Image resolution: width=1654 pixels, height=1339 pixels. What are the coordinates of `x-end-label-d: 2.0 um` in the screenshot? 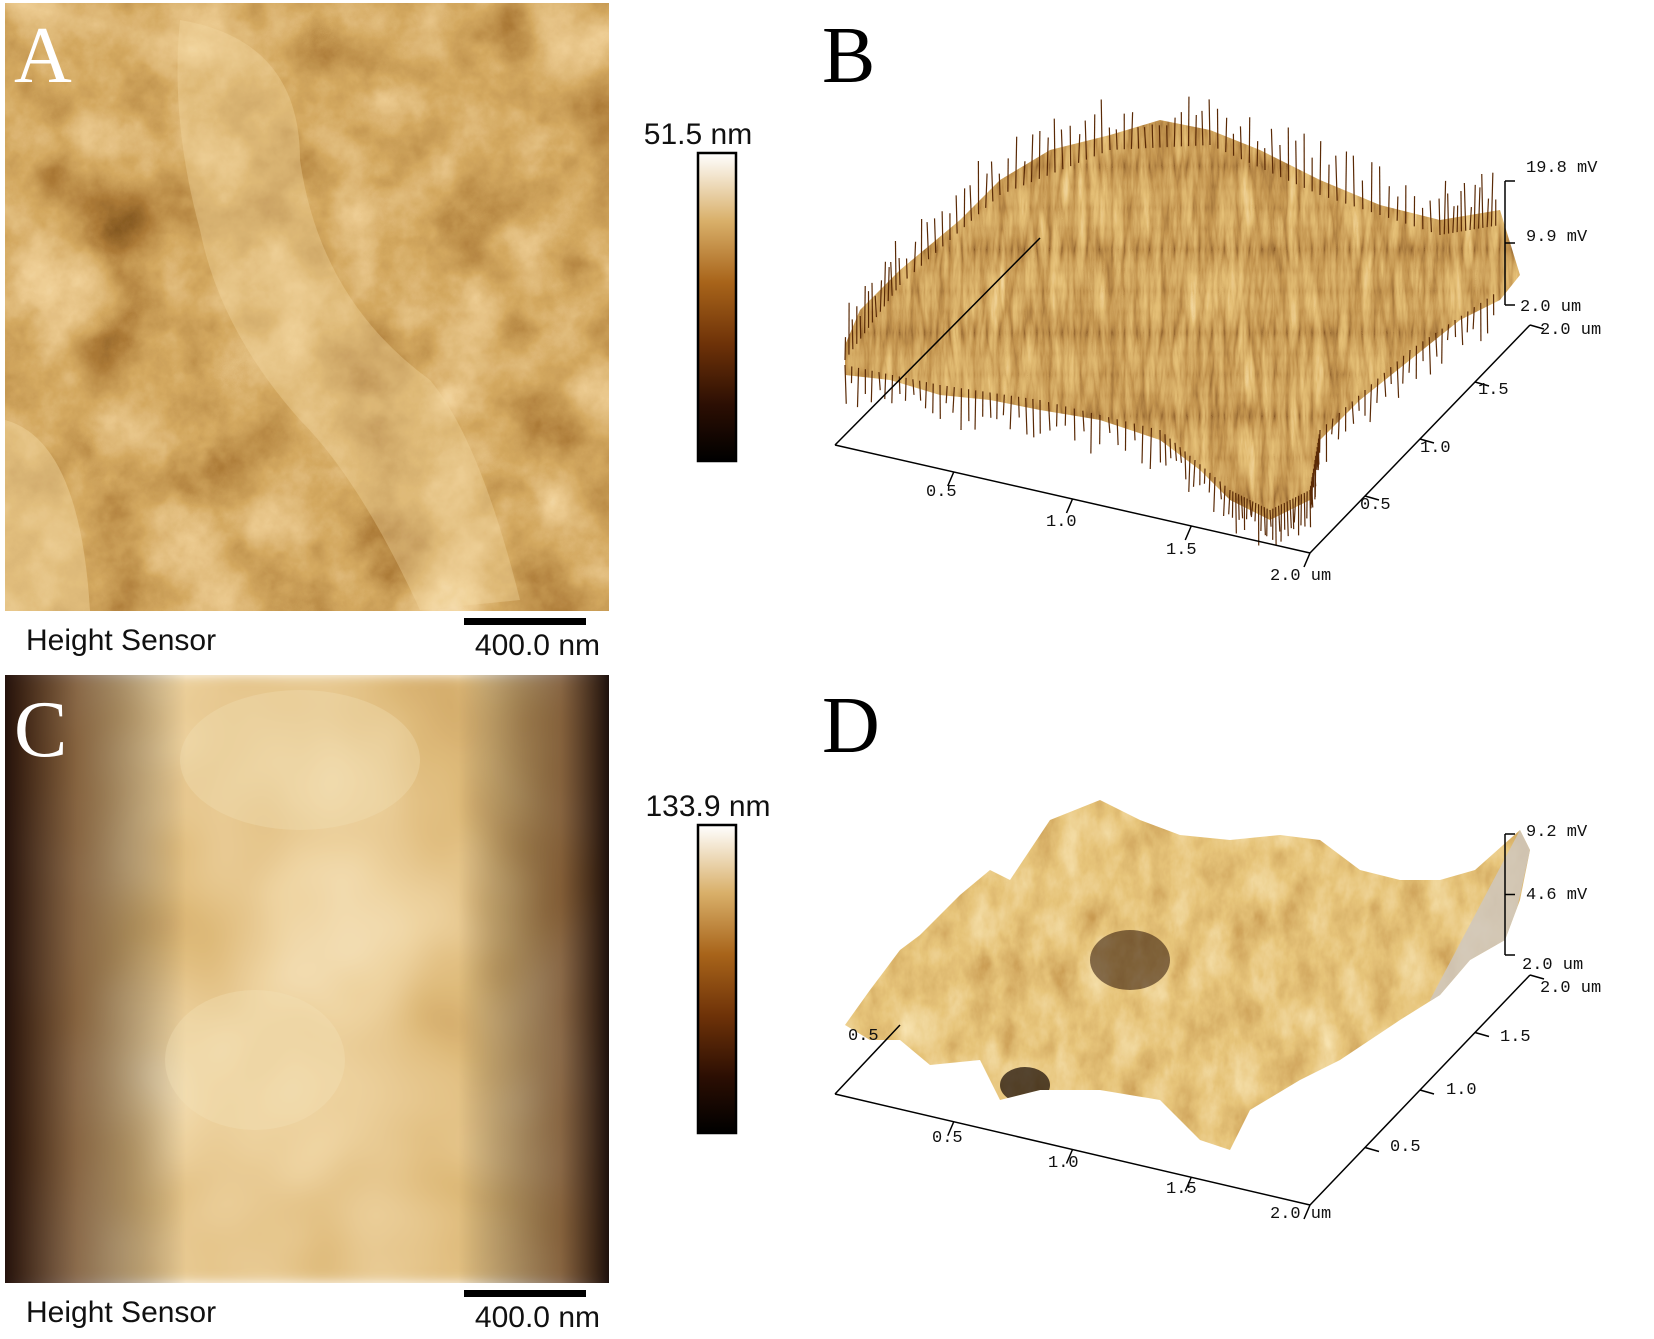 It's located at (1300, 1214).